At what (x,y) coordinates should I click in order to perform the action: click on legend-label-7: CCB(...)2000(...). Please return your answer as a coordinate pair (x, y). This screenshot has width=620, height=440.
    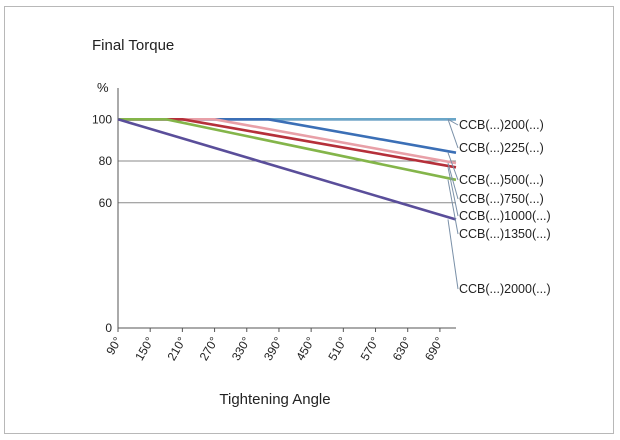
    Looking at the image, I should click on (505, 289).